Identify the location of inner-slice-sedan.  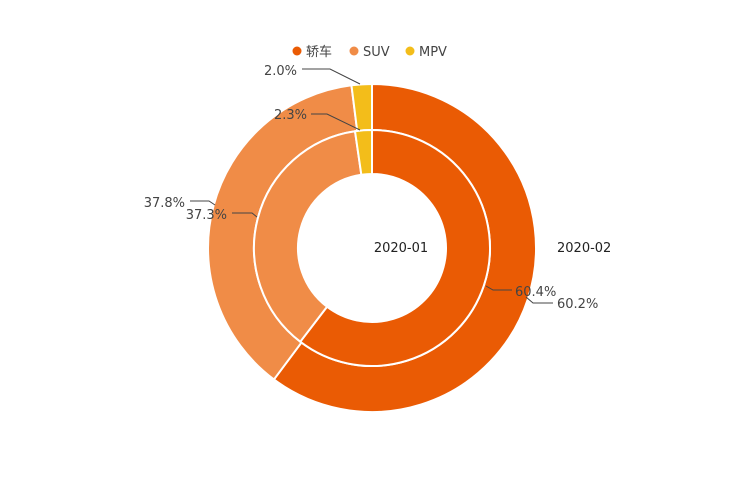
(394, 247).